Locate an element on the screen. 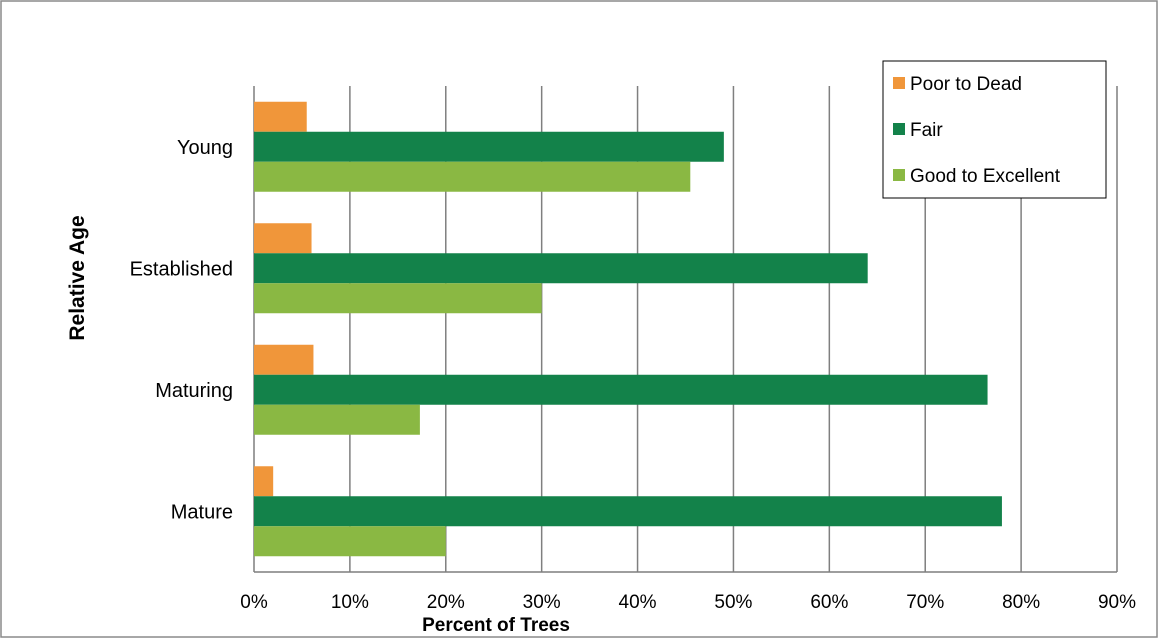 The width and height of the screenshot is (1160, 640). legend-box is located at coordinates (994, 129).